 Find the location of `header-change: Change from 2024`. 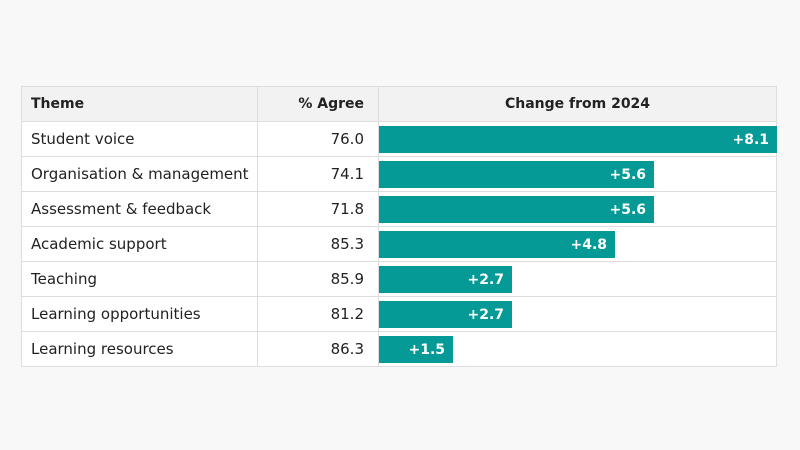

header-change: Change from 2024 is located at coordinates (577, 104).